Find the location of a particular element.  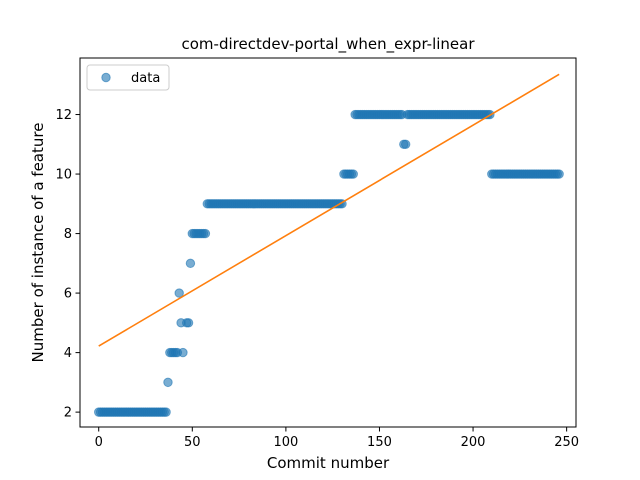

x-axis-label: Commit number is located at coordinates (328, 463).